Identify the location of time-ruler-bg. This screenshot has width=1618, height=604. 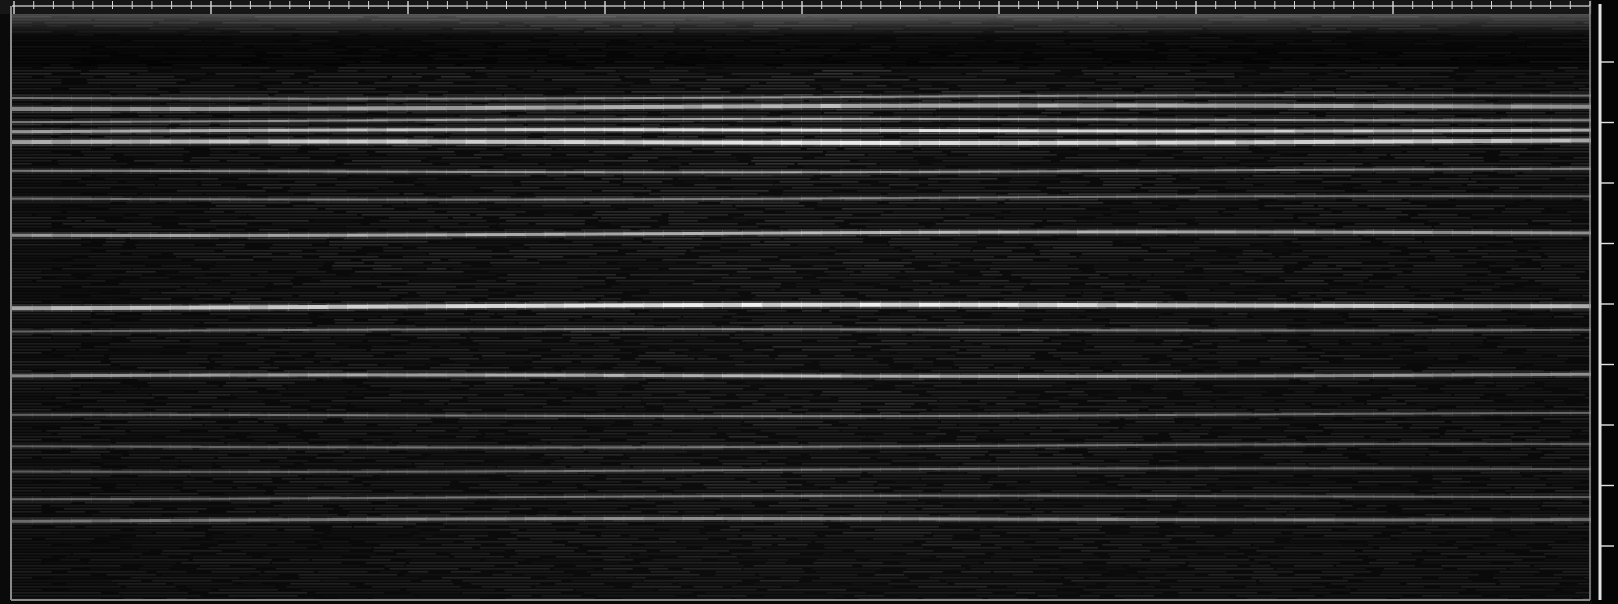
(809, 7).